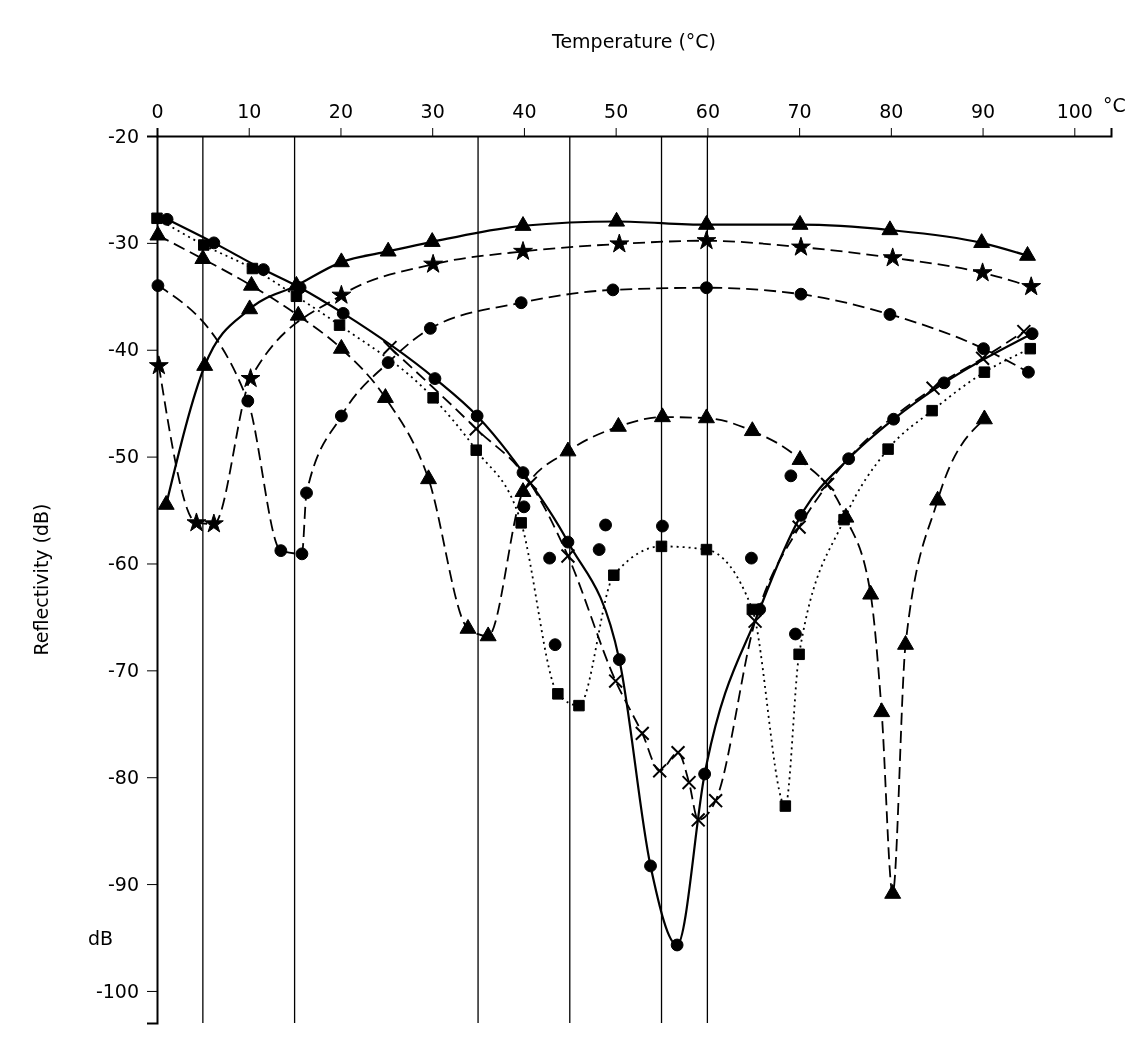  Describe the element at coordinates (891, 111) in the screenshot. I see `x-tick-label: 80` at that location.